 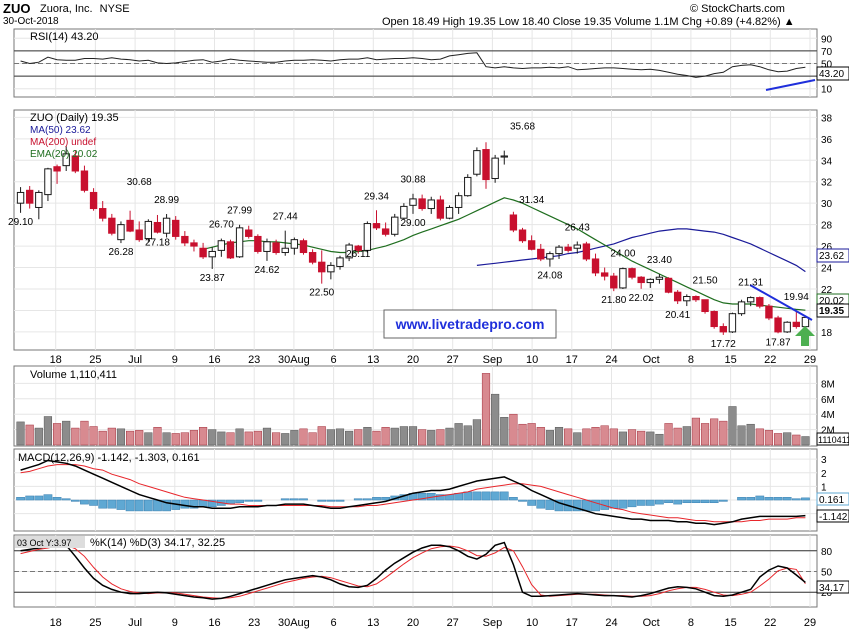 I want to click on stoch-tick-label: 50, so click(x=827, y=573).